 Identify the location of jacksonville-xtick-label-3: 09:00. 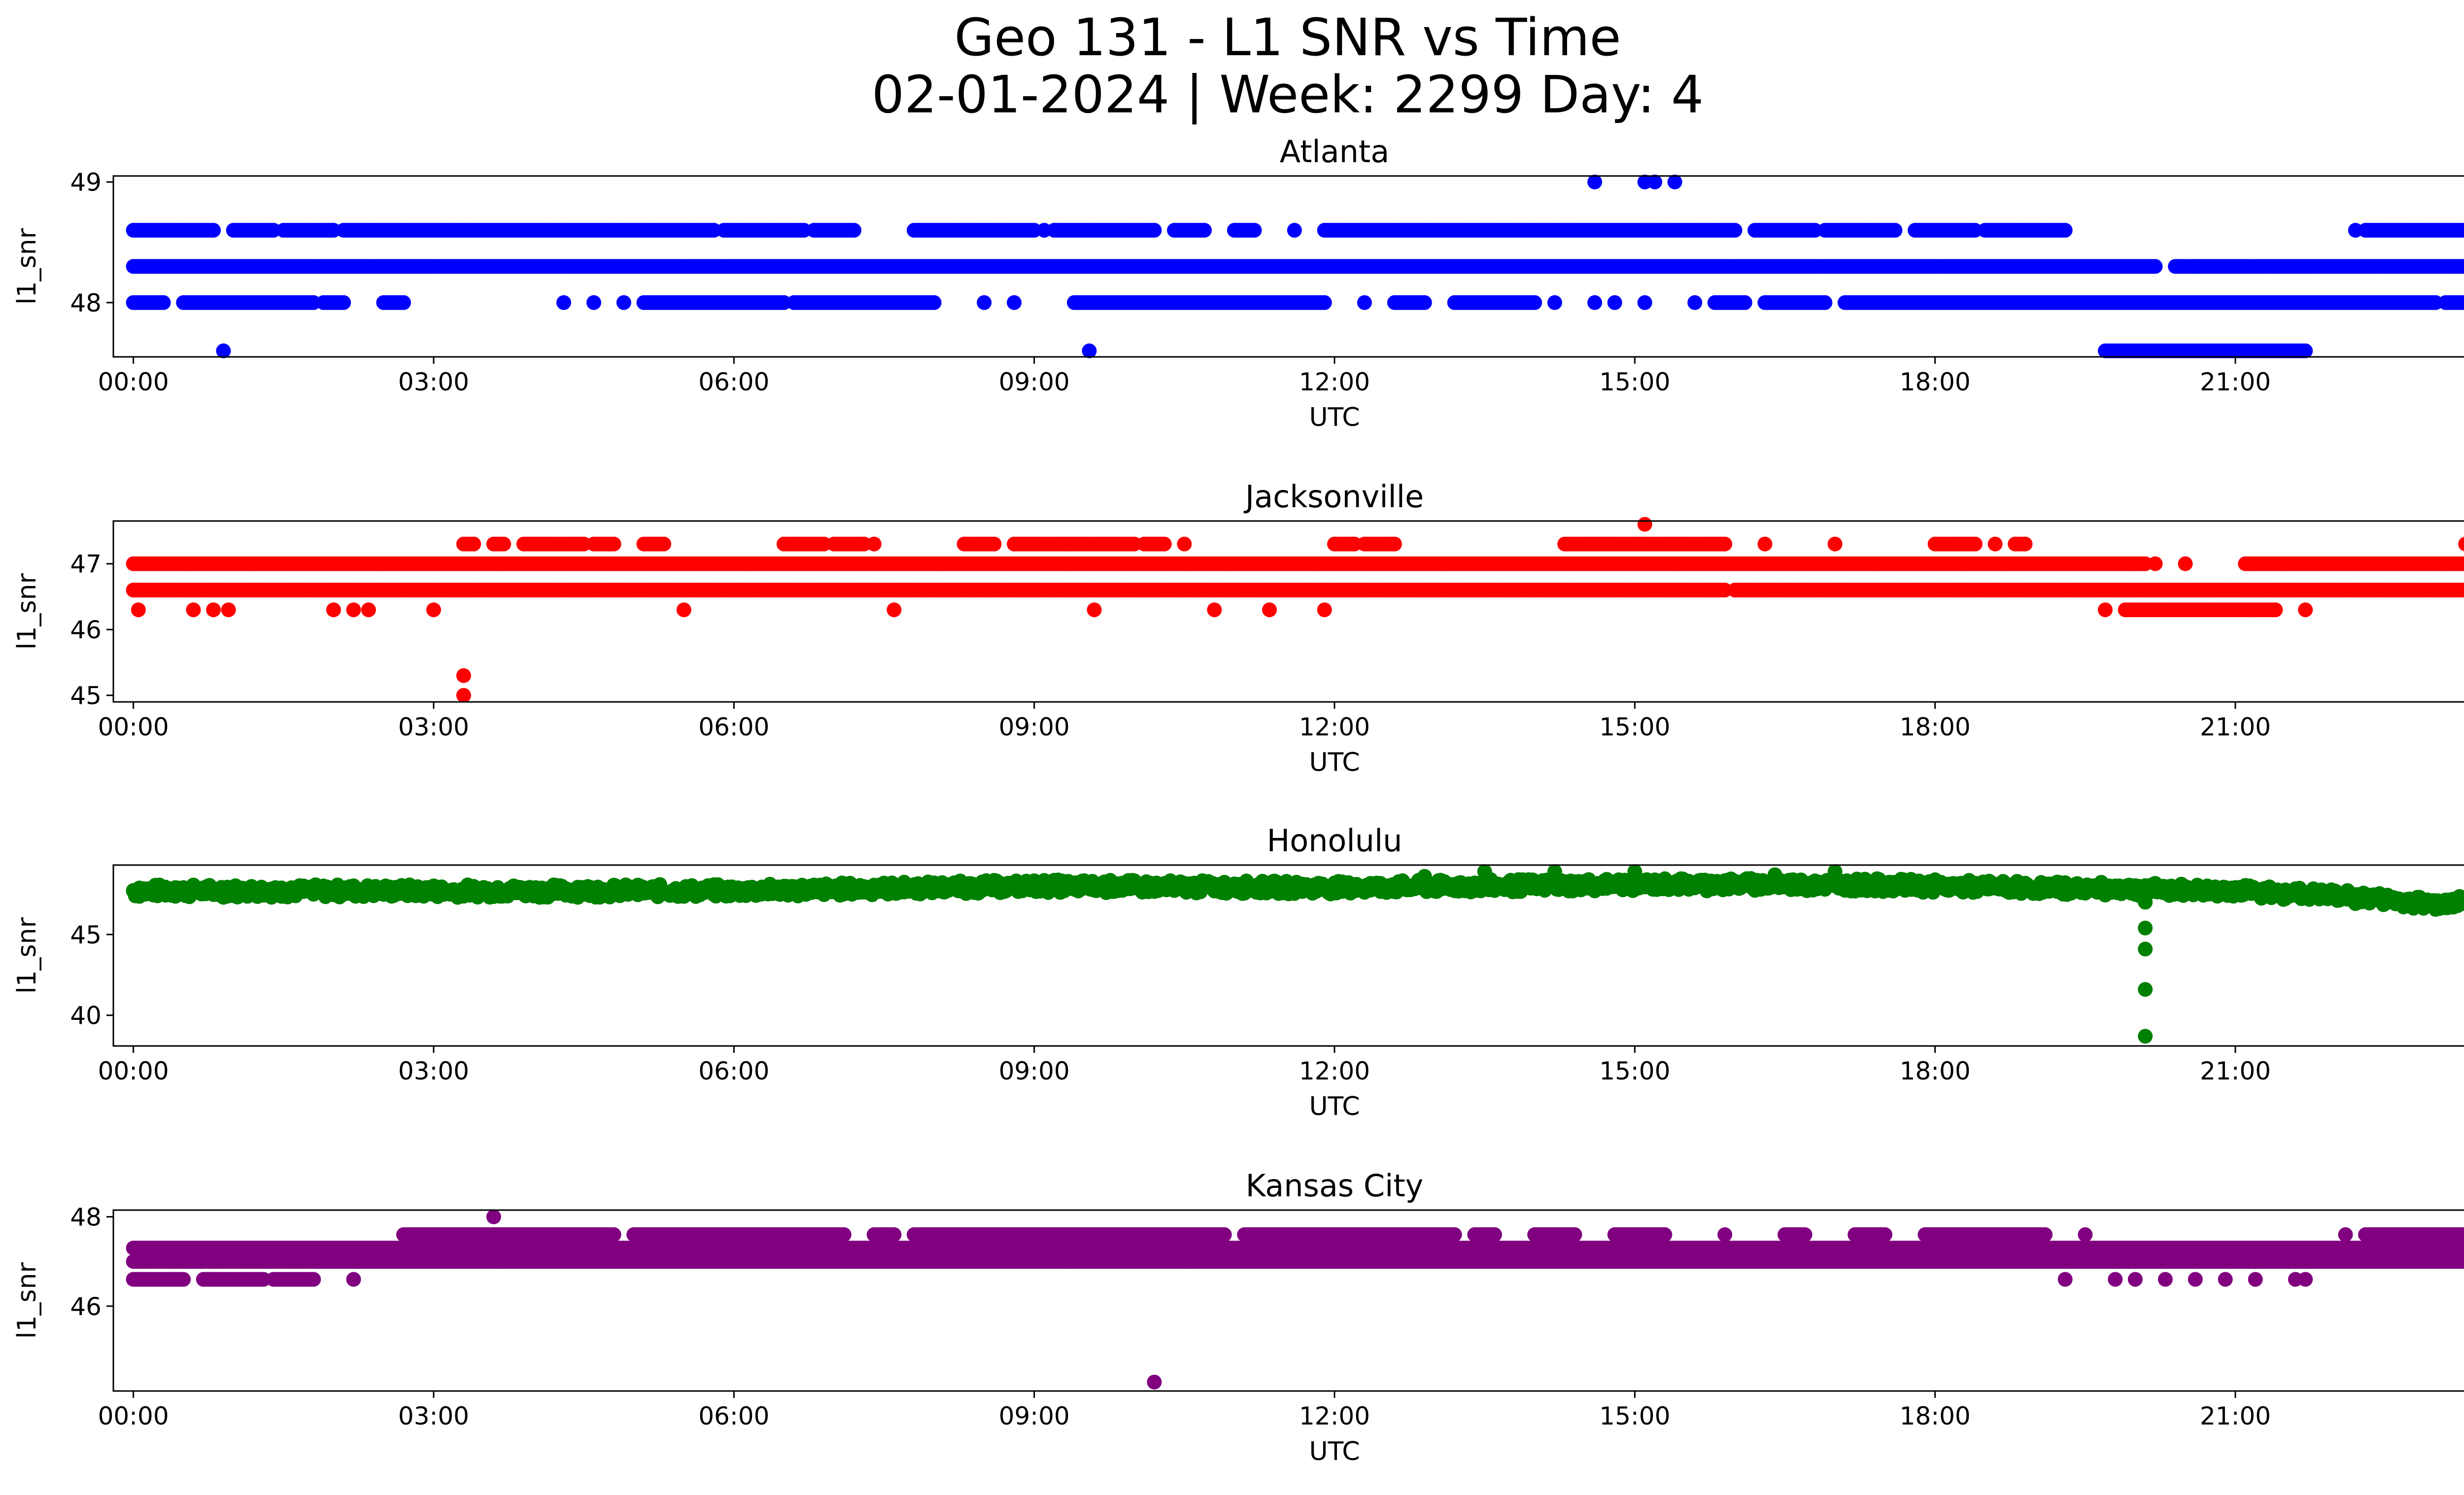
(1034, 727).